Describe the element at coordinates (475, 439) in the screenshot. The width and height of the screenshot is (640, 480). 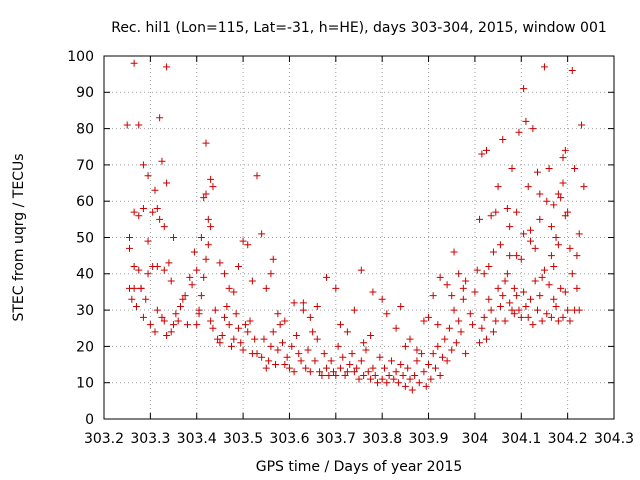
I see `x-tick-label: 304` at that location.